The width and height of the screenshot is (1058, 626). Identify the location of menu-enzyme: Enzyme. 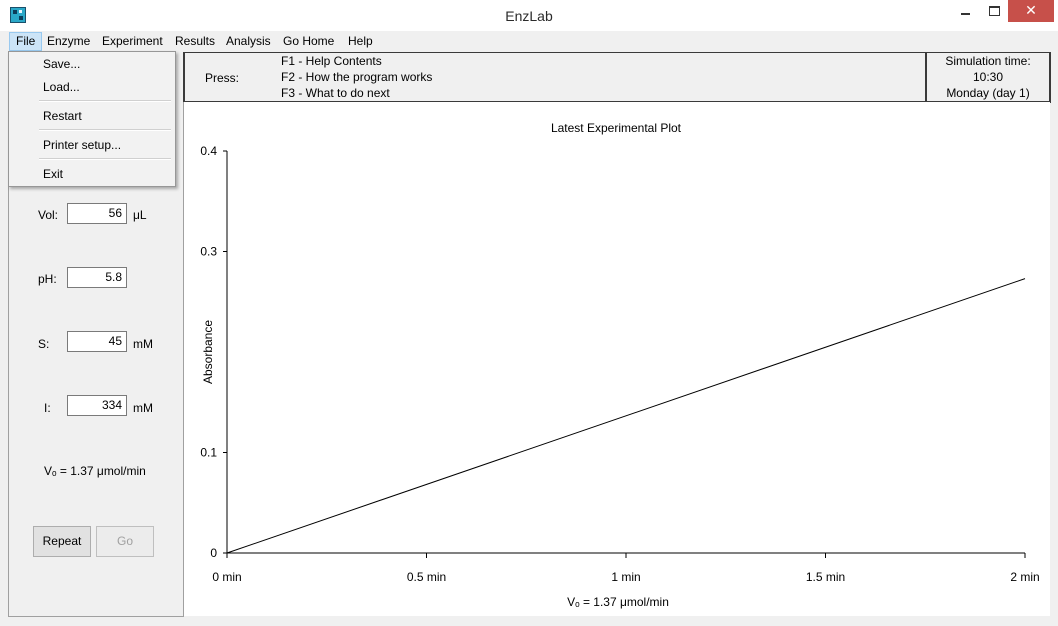
(69, 41).